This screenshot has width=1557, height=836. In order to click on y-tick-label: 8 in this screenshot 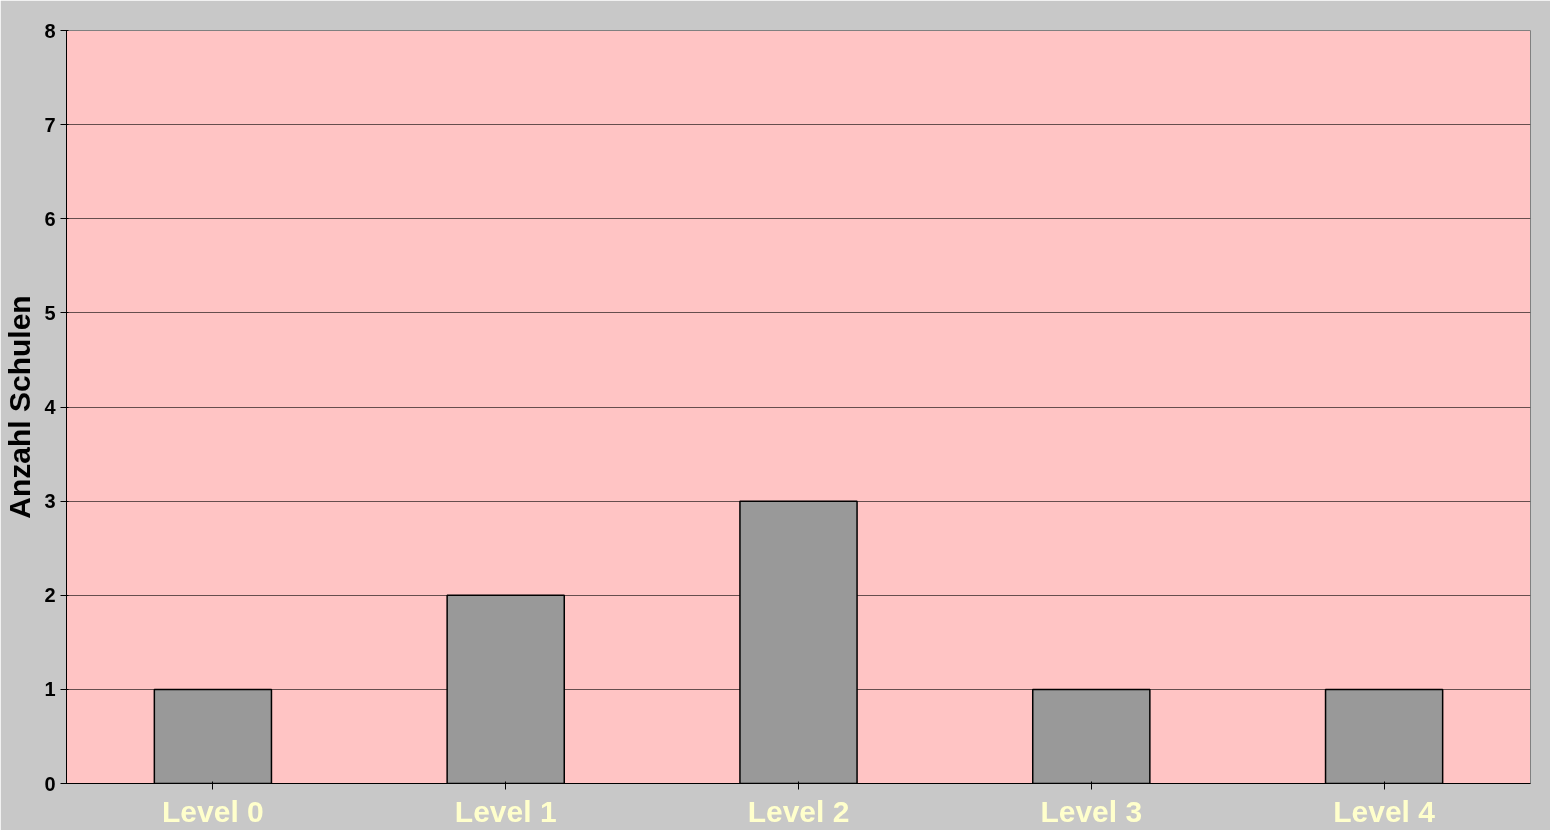, I will do `click(50, 30)`.